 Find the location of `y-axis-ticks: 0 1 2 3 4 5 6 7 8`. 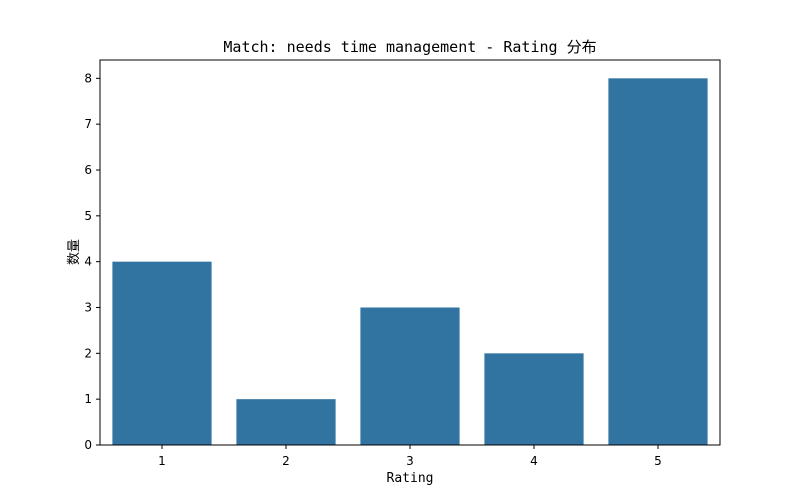

y-axis-ticks: 0 1 2 3 4 5 6 7 8 is located at coordinates (92, 261).